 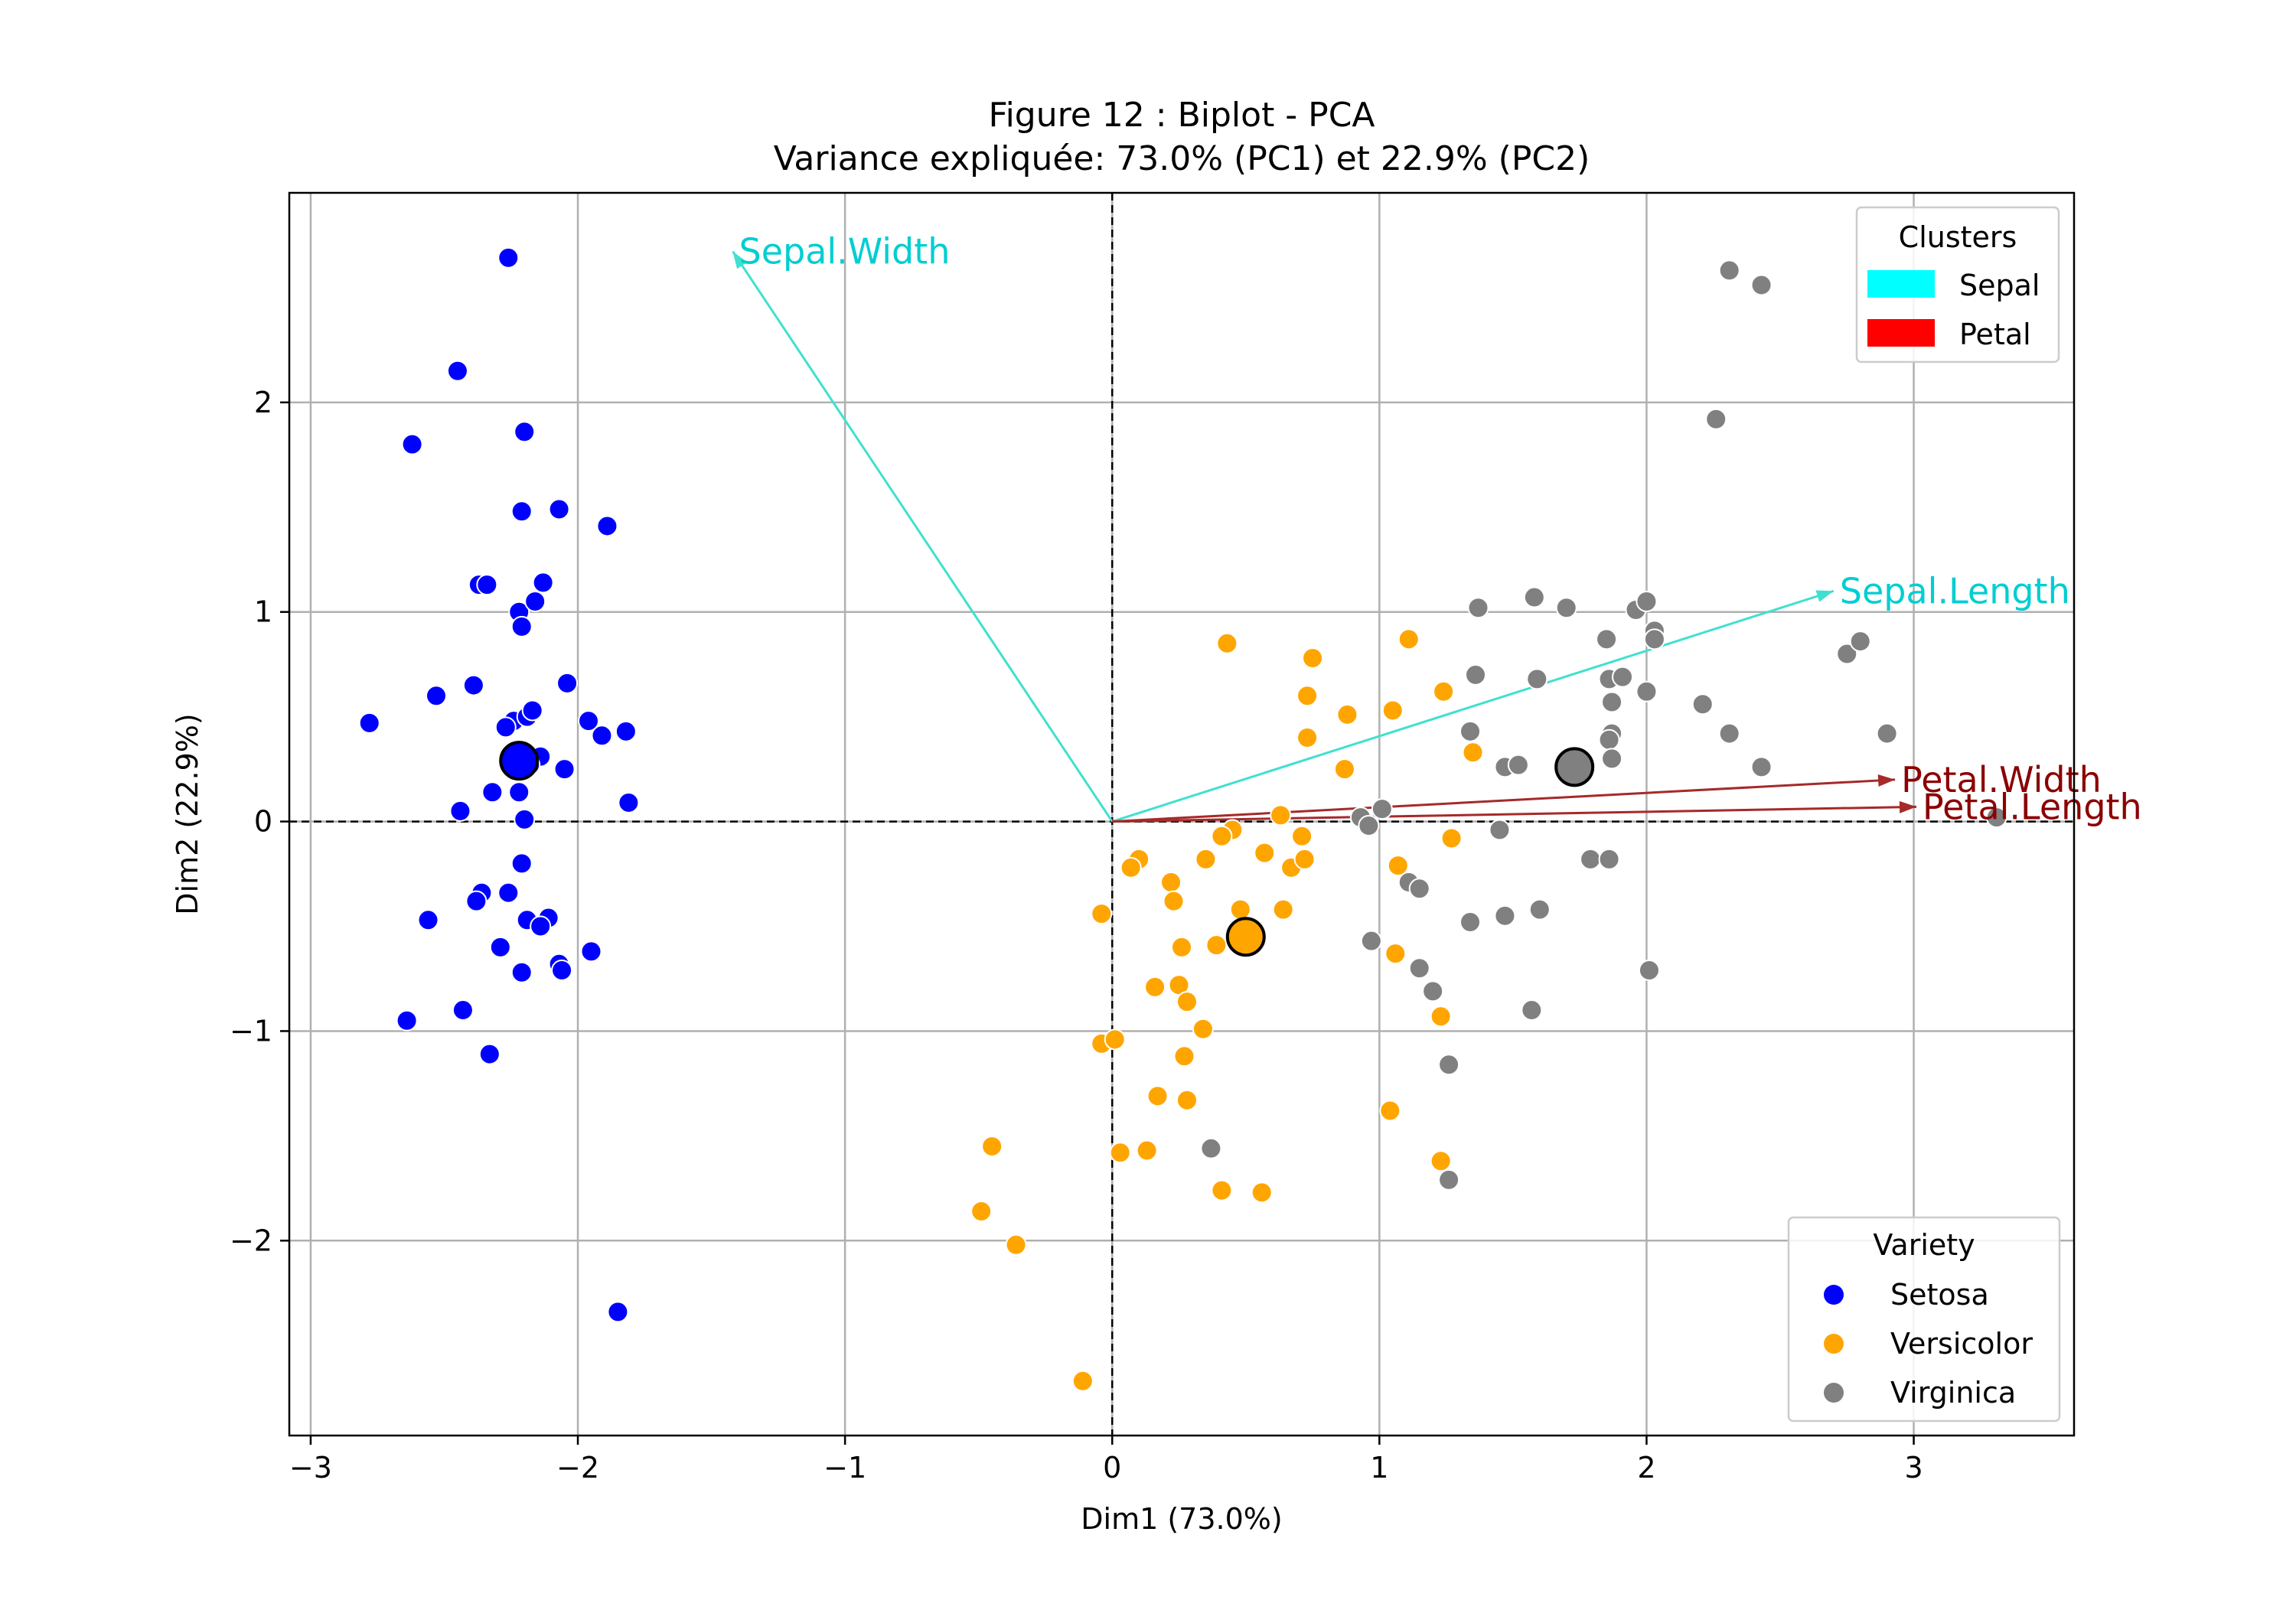 I want to click on chart-title: Figure 12 : Biplot - PCA, so click(x=1181, y=115).